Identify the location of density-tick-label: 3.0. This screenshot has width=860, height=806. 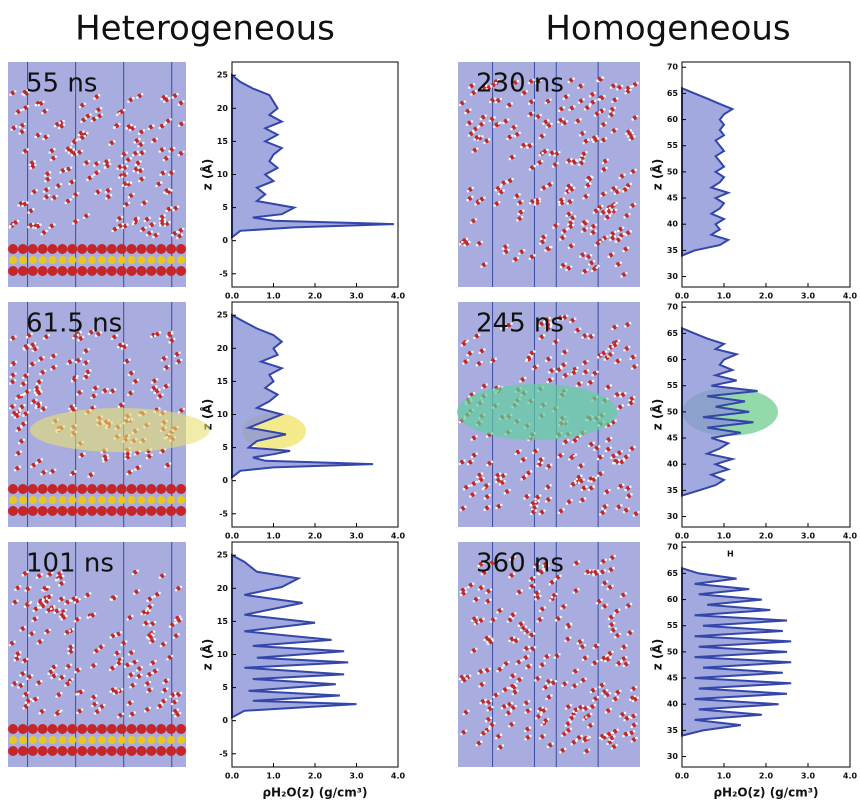
(808, 776).